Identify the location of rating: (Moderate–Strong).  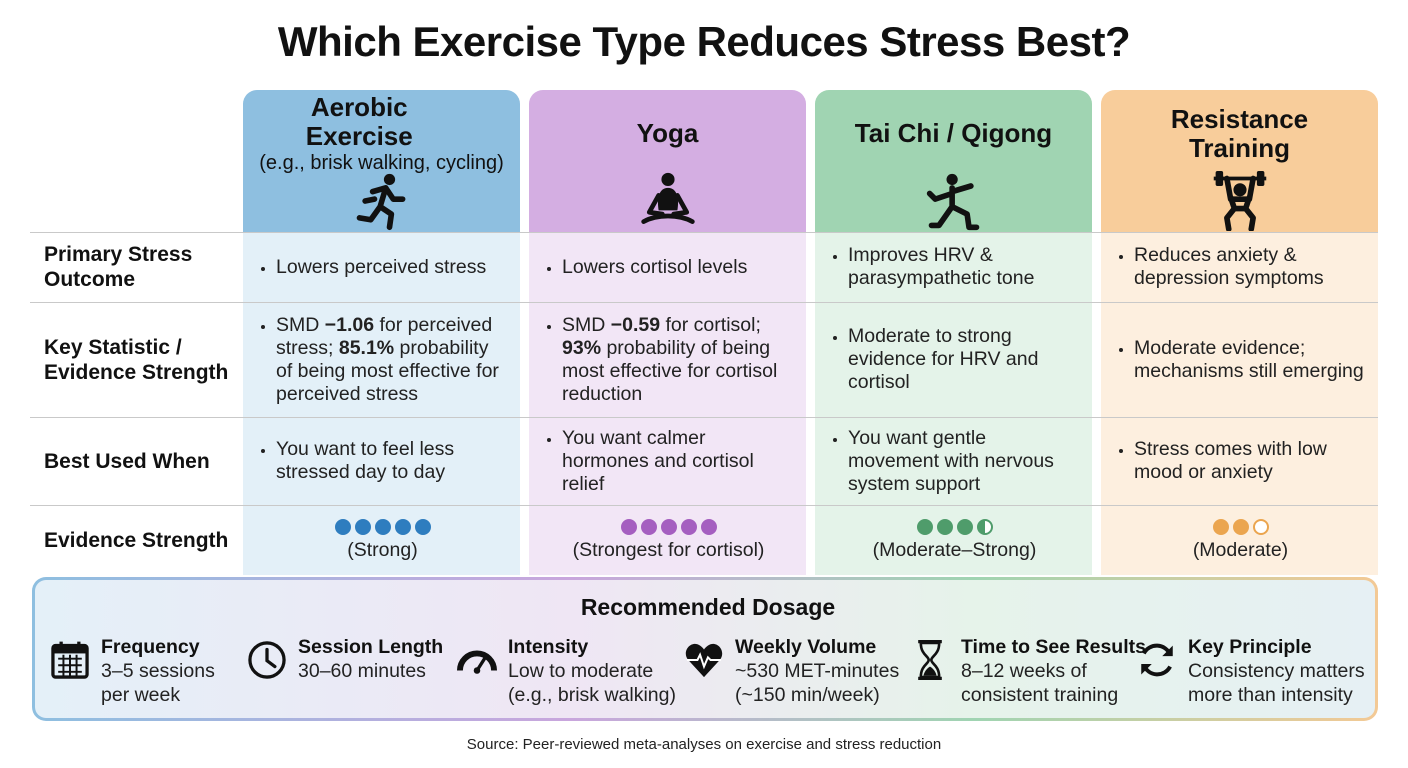
(954, 549).